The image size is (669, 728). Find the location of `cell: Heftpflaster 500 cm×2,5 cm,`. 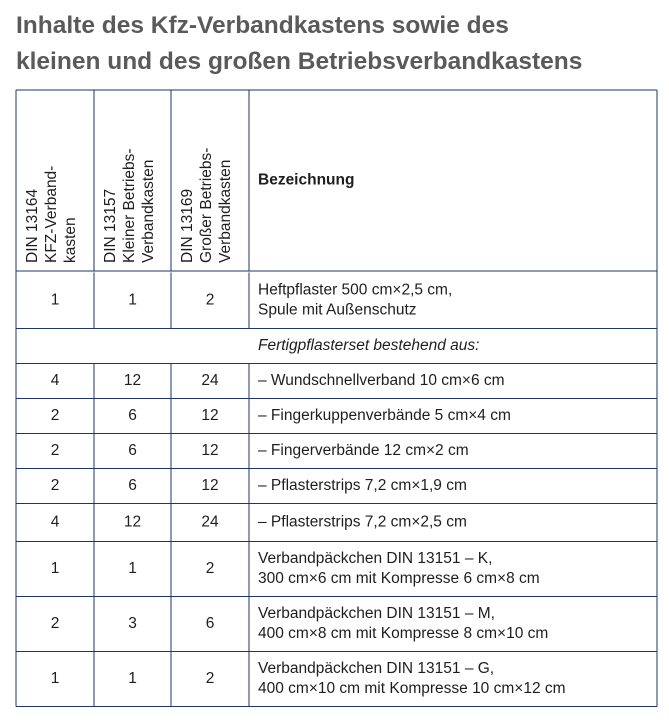

cell: Heftpflaster 500 cm×2,5 cm, is located at coordinates (355, 290).